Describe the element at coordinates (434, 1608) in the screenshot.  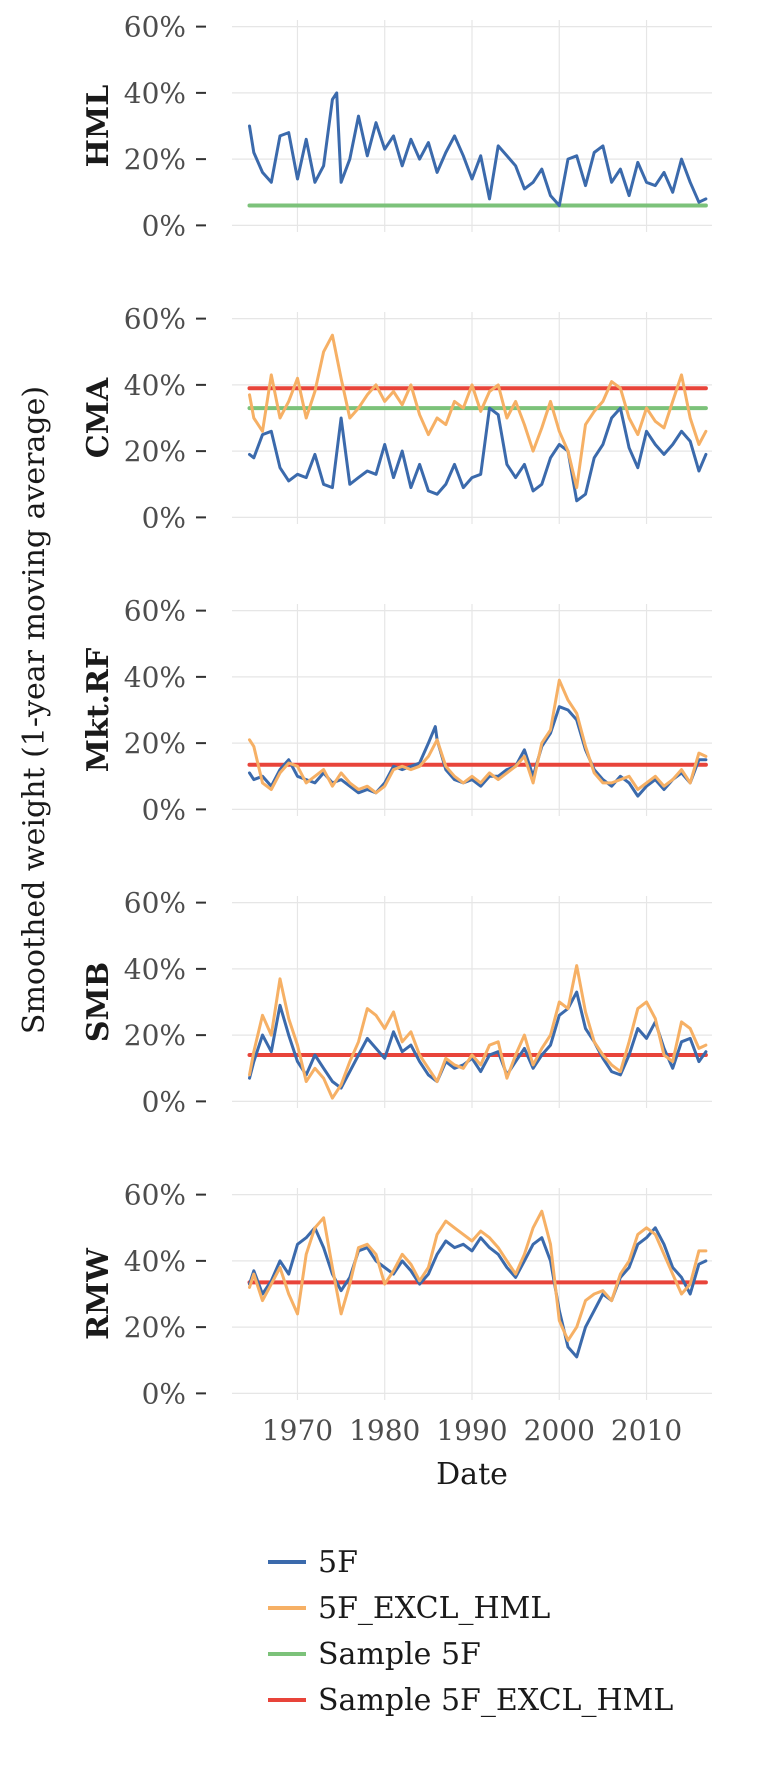
I see `legend-label-excl: 5F_EXCL_HML` at that location.